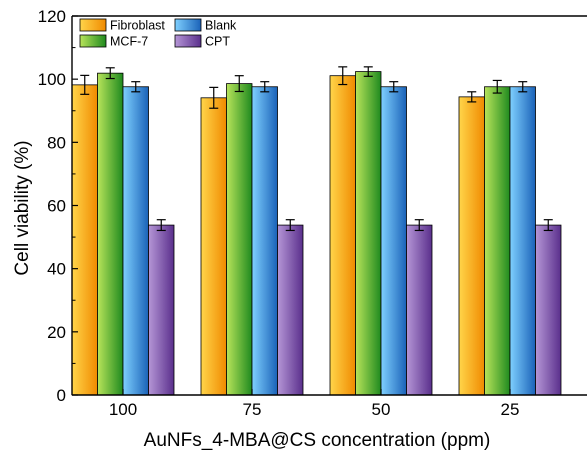 The image size is (587, 452). Describe the element at coordinates (56, 142) in the screenshot. I see `y-tick-label: 80` at that location.